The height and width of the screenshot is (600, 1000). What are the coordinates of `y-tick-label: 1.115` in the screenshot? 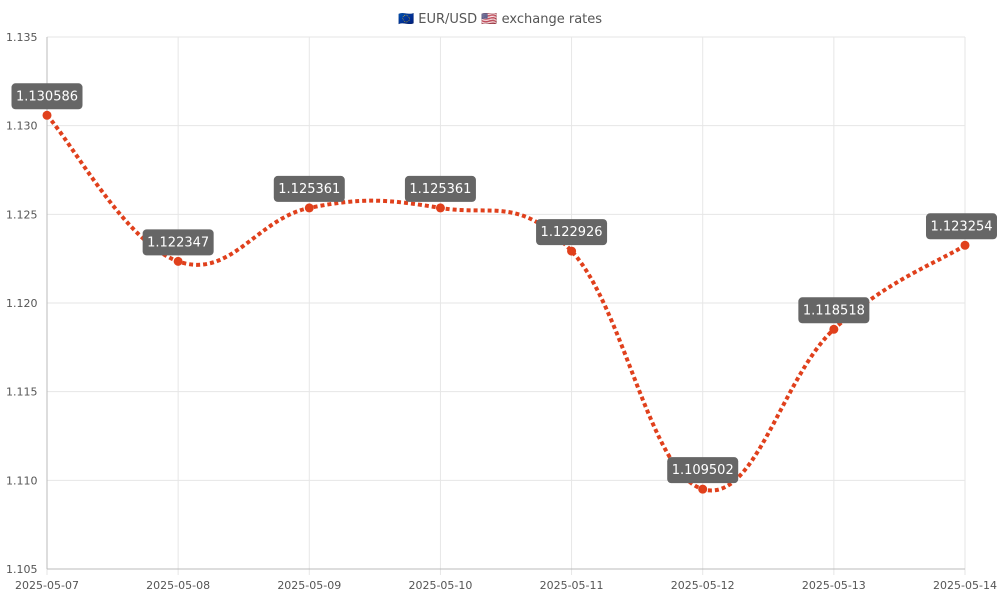 It's located at (22, 392).